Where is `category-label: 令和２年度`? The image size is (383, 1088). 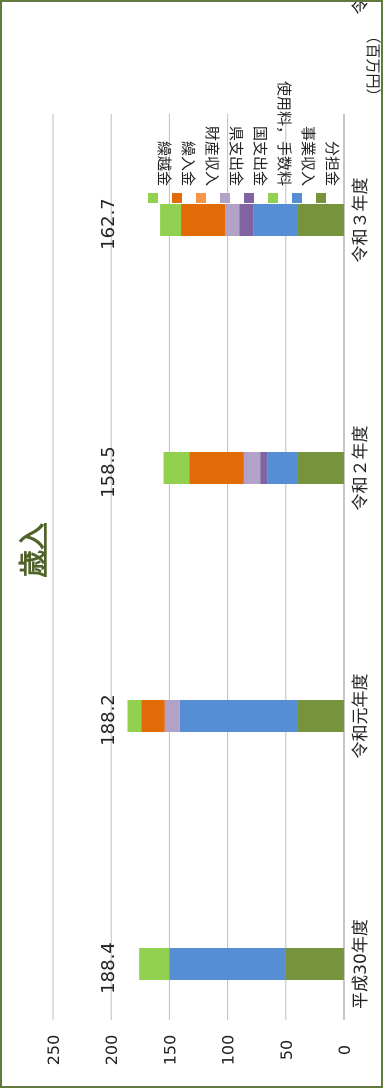
category-label: 令和２年度 is located at coordinates (361, 468).